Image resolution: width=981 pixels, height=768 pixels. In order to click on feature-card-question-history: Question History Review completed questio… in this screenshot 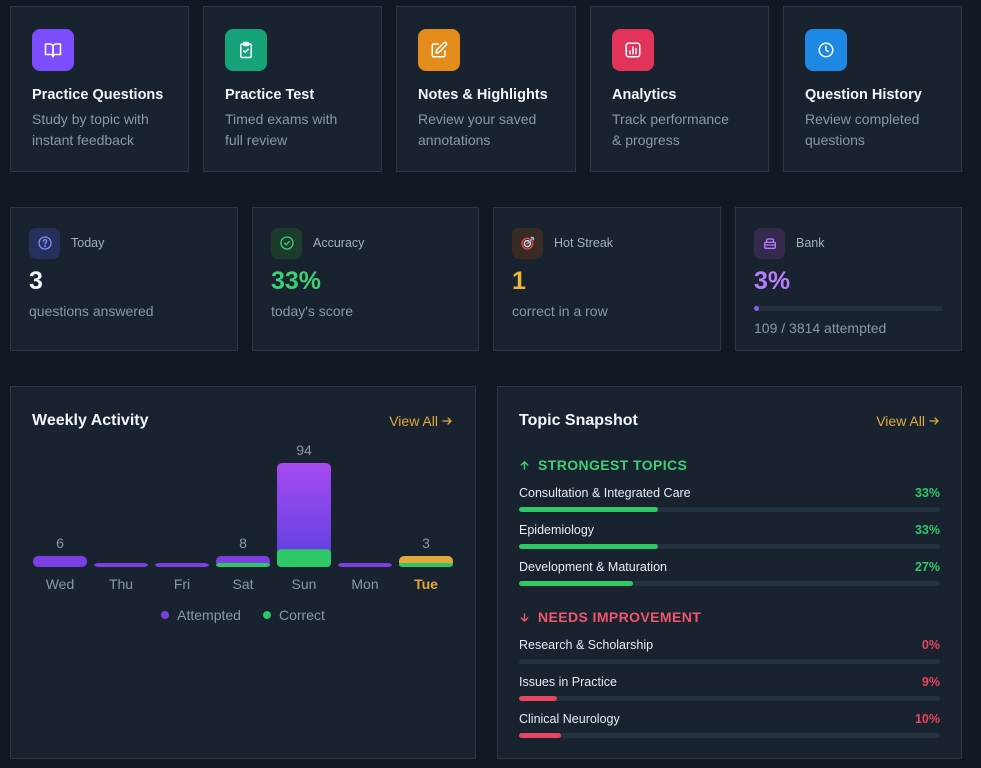, I will do `click(872, 89)`.